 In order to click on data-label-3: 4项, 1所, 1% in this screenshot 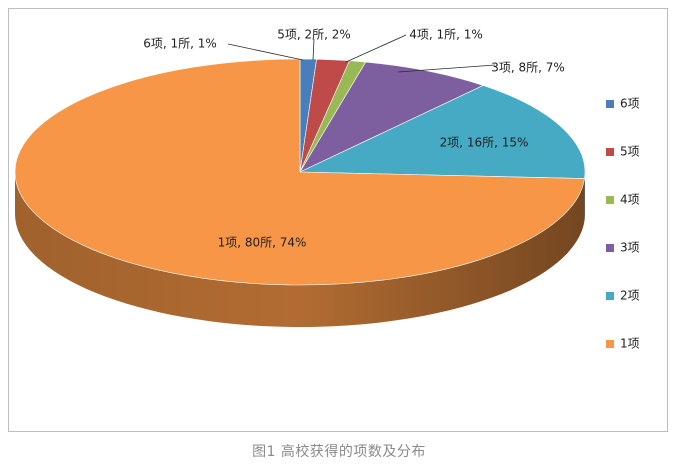, I will do `click(446, 35)`.